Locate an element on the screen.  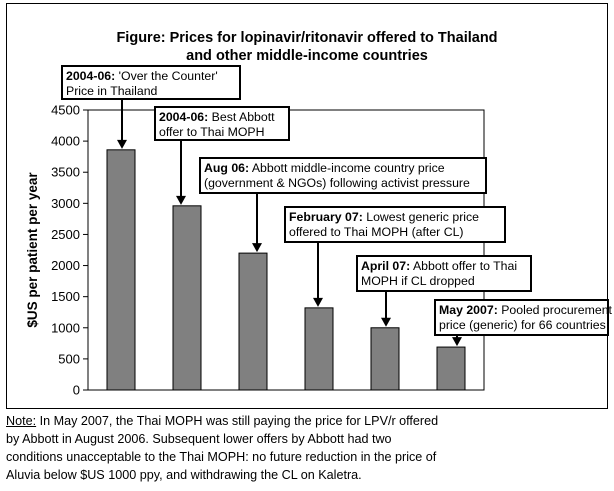
annotation-line-1: February 07: Lowest generic price is located at coordinates (384, 217).